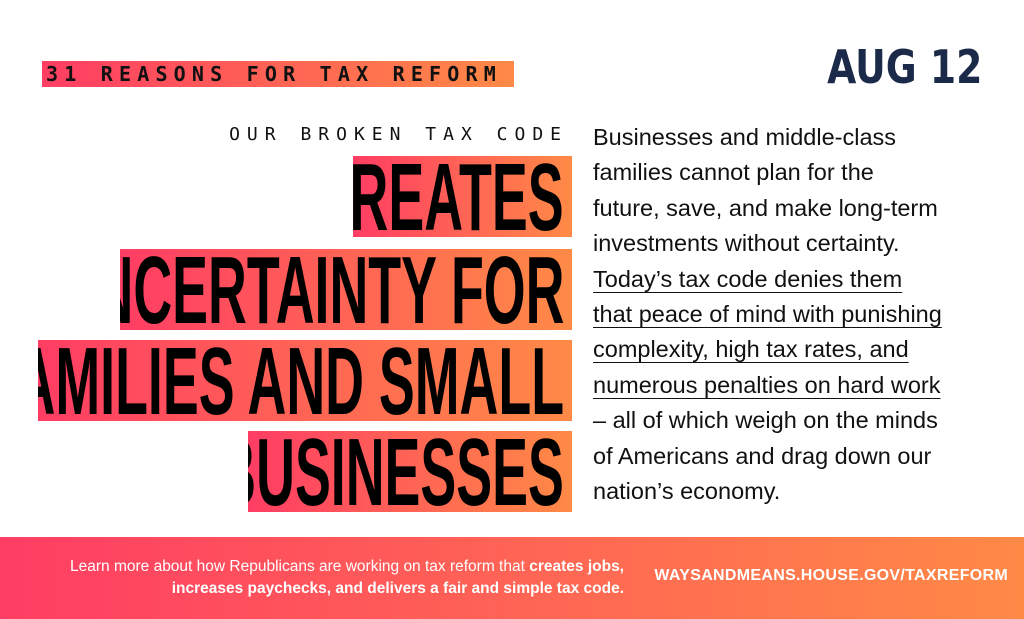  What do you see at coordinates (746, 243) in the screenshot?
I see `body-line: investments without certainty.` at bounding box center [746, 243].